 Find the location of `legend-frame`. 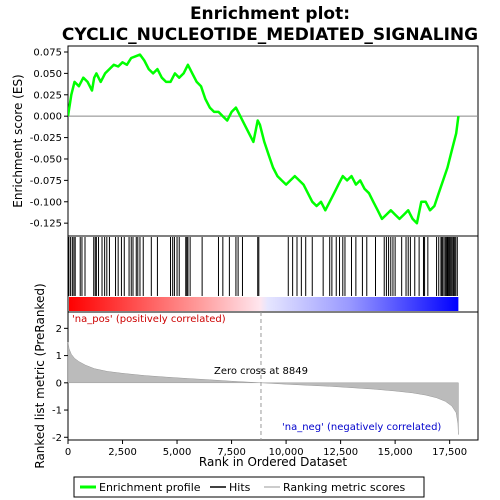

legend-frame is located at coordinates (249, 487).